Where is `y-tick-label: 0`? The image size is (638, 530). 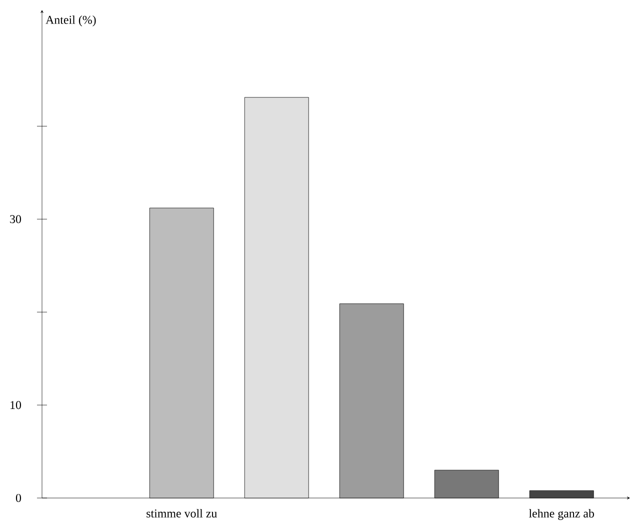
y-tick-label: 0 is located at coordinates (19, 498).